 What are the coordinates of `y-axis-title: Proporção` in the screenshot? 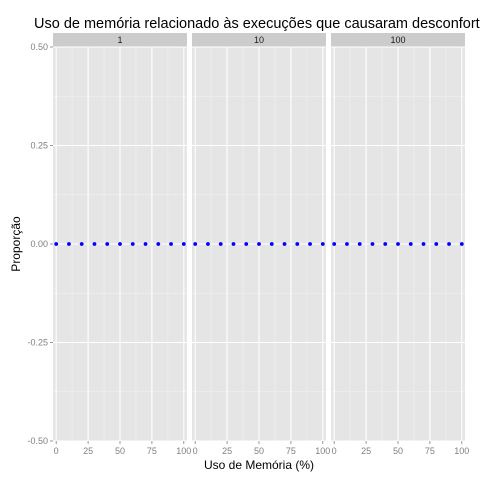 It's located at (16, 244).